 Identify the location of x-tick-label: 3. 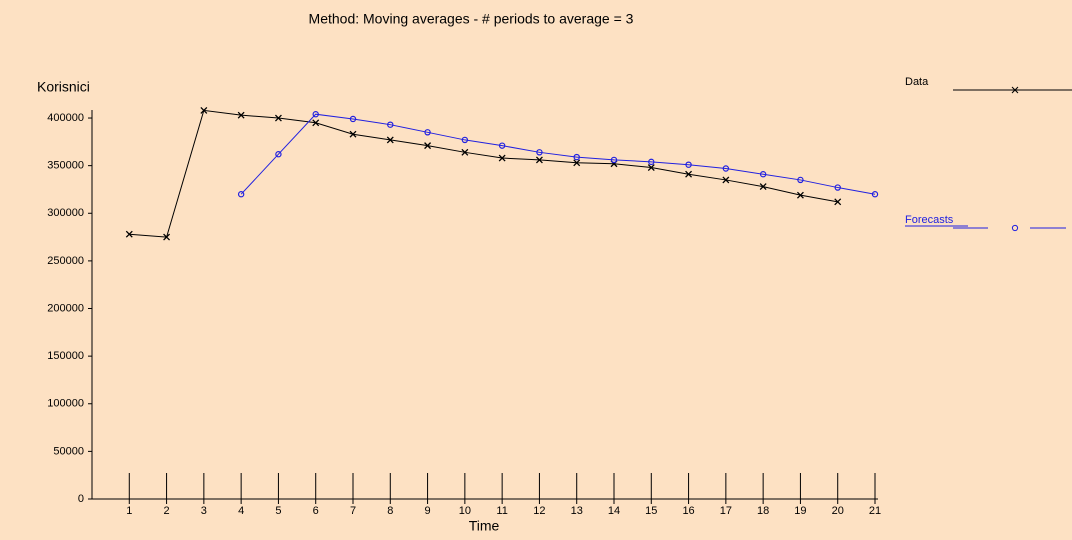
(204, 511).